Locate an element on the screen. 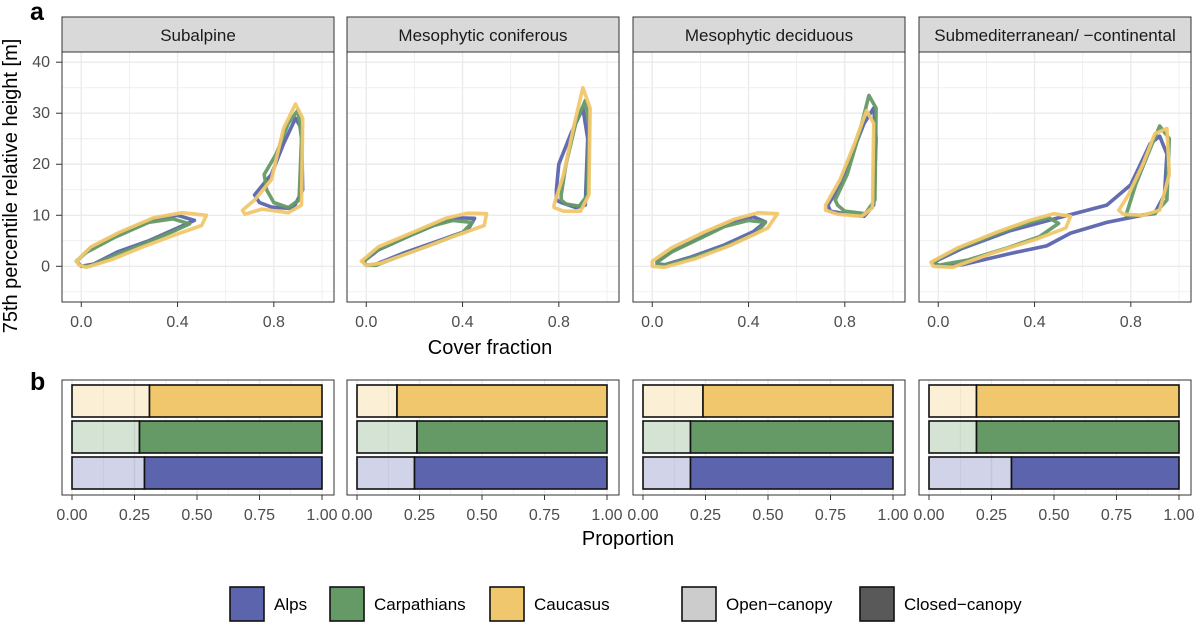 Image resolution: width=1200 pixels, height=622 pixels. legend-label-alps: Alps is located at coordinates (290, 604).